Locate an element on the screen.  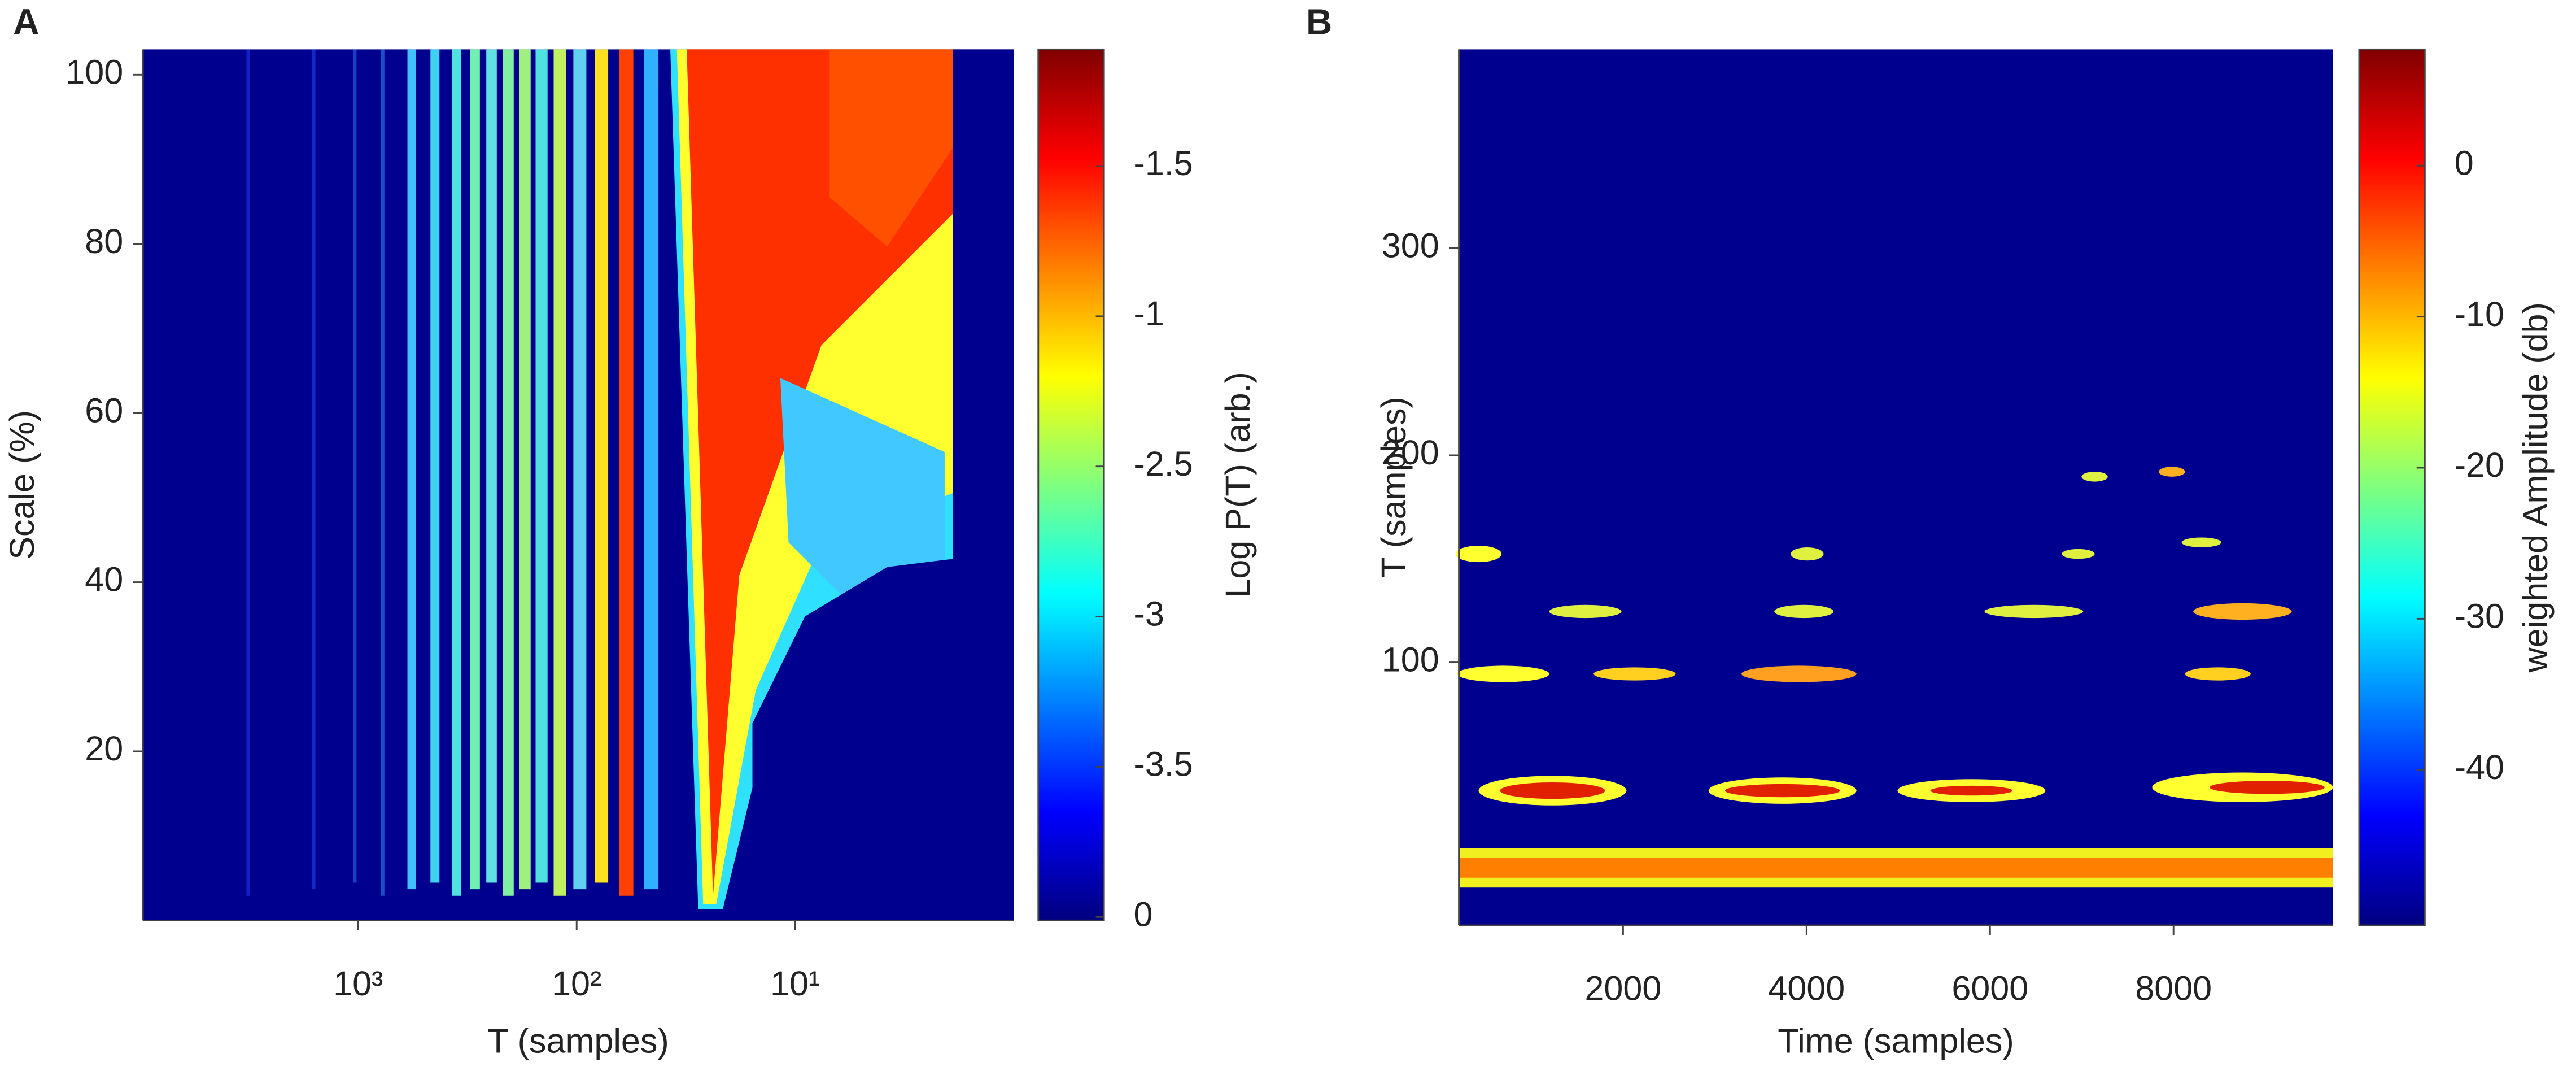
panel-label: A is located at coordinates (26, 22).